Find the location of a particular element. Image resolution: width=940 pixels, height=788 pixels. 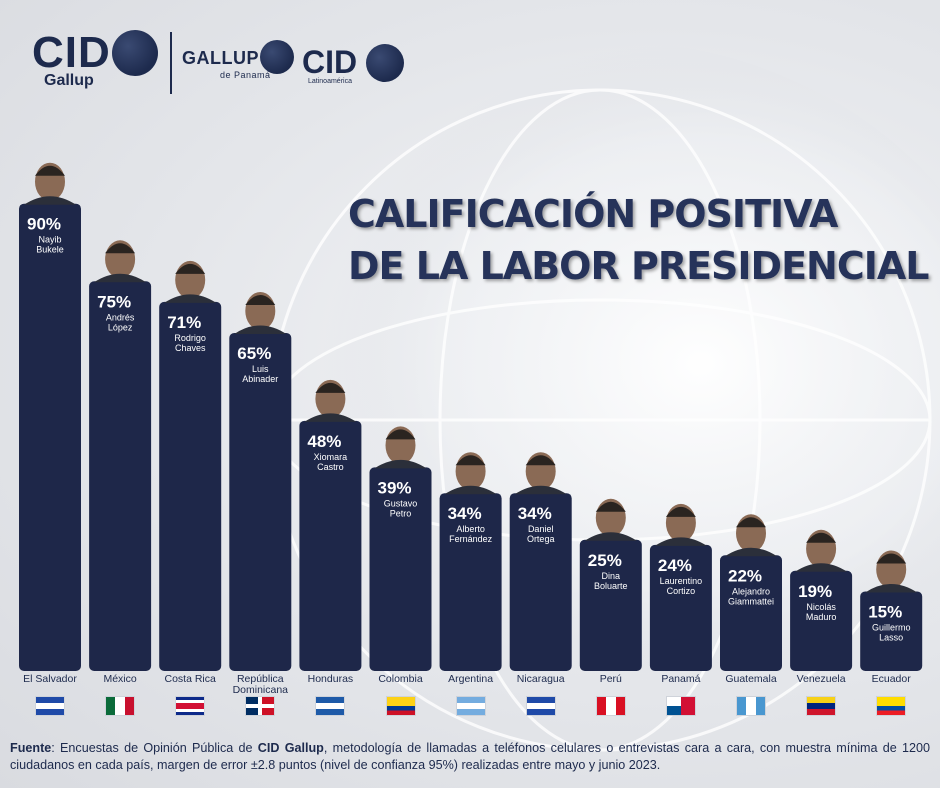

president-last-name-11: Maduro is located at coordinates (821, 617).